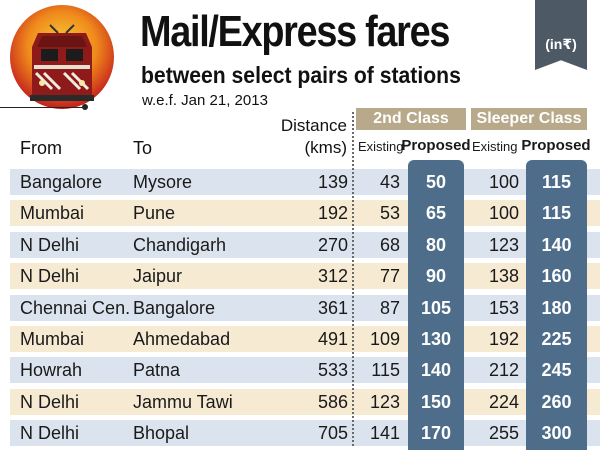 This screenshot has height=450, width=600. I want to click on cell-from: Chennai Cen., so click(75, 308).